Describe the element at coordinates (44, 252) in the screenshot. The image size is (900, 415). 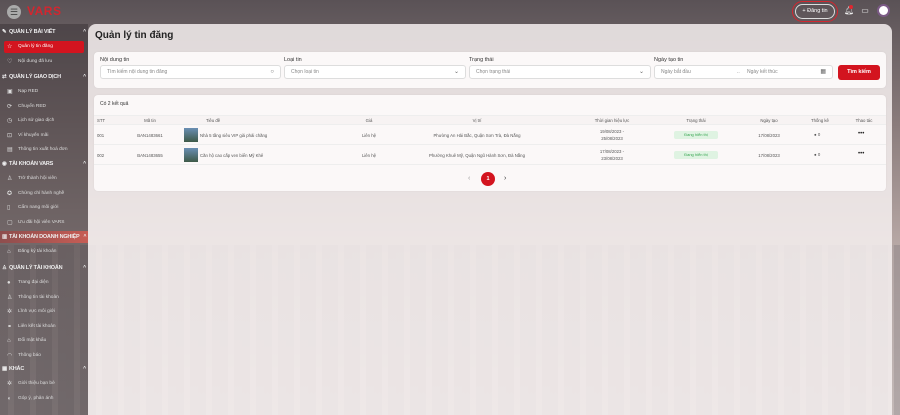
I see `sidebar-item: ⌂ Đăng ký tài khoản` at that location.